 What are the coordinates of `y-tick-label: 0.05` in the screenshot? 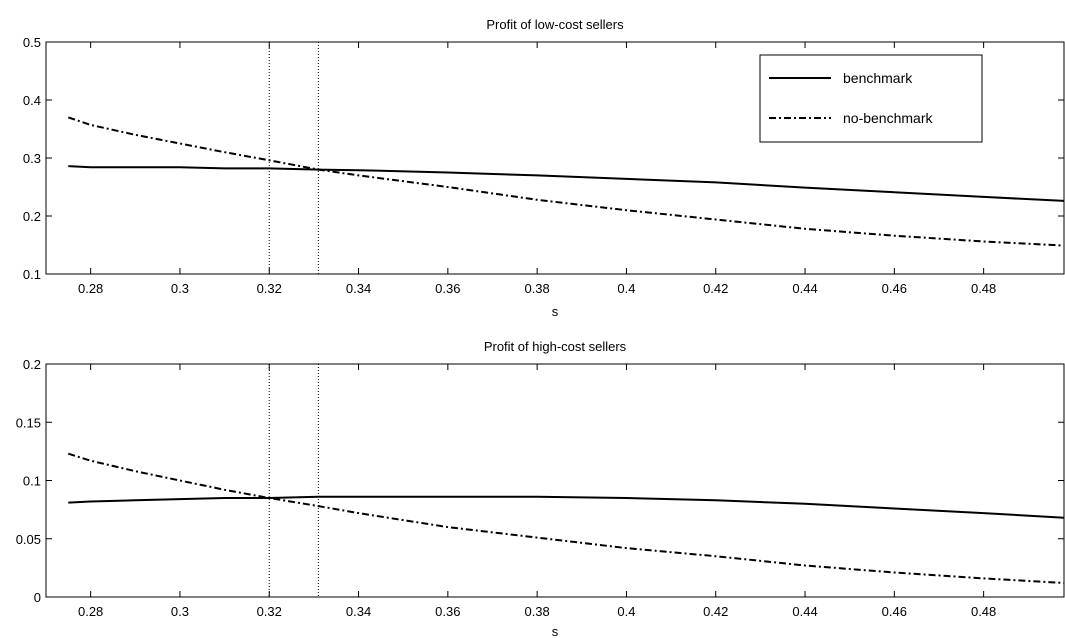 It's located at (28, 539).